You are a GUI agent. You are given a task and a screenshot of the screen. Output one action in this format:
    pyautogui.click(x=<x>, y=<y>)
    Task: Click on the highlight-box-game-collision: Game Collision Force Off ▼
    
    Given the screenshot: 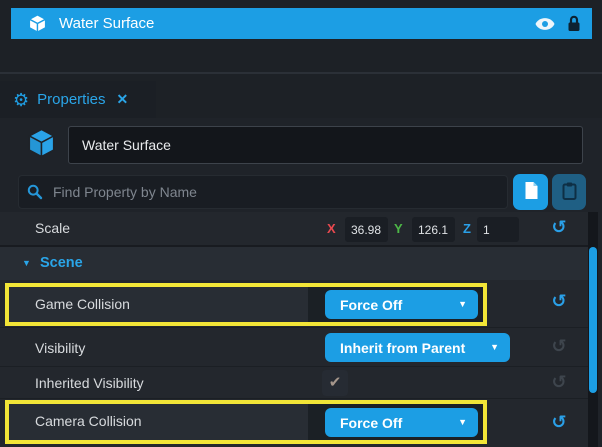 What is the action you would take?
    pyautogui.click(x=246, y=304)
    